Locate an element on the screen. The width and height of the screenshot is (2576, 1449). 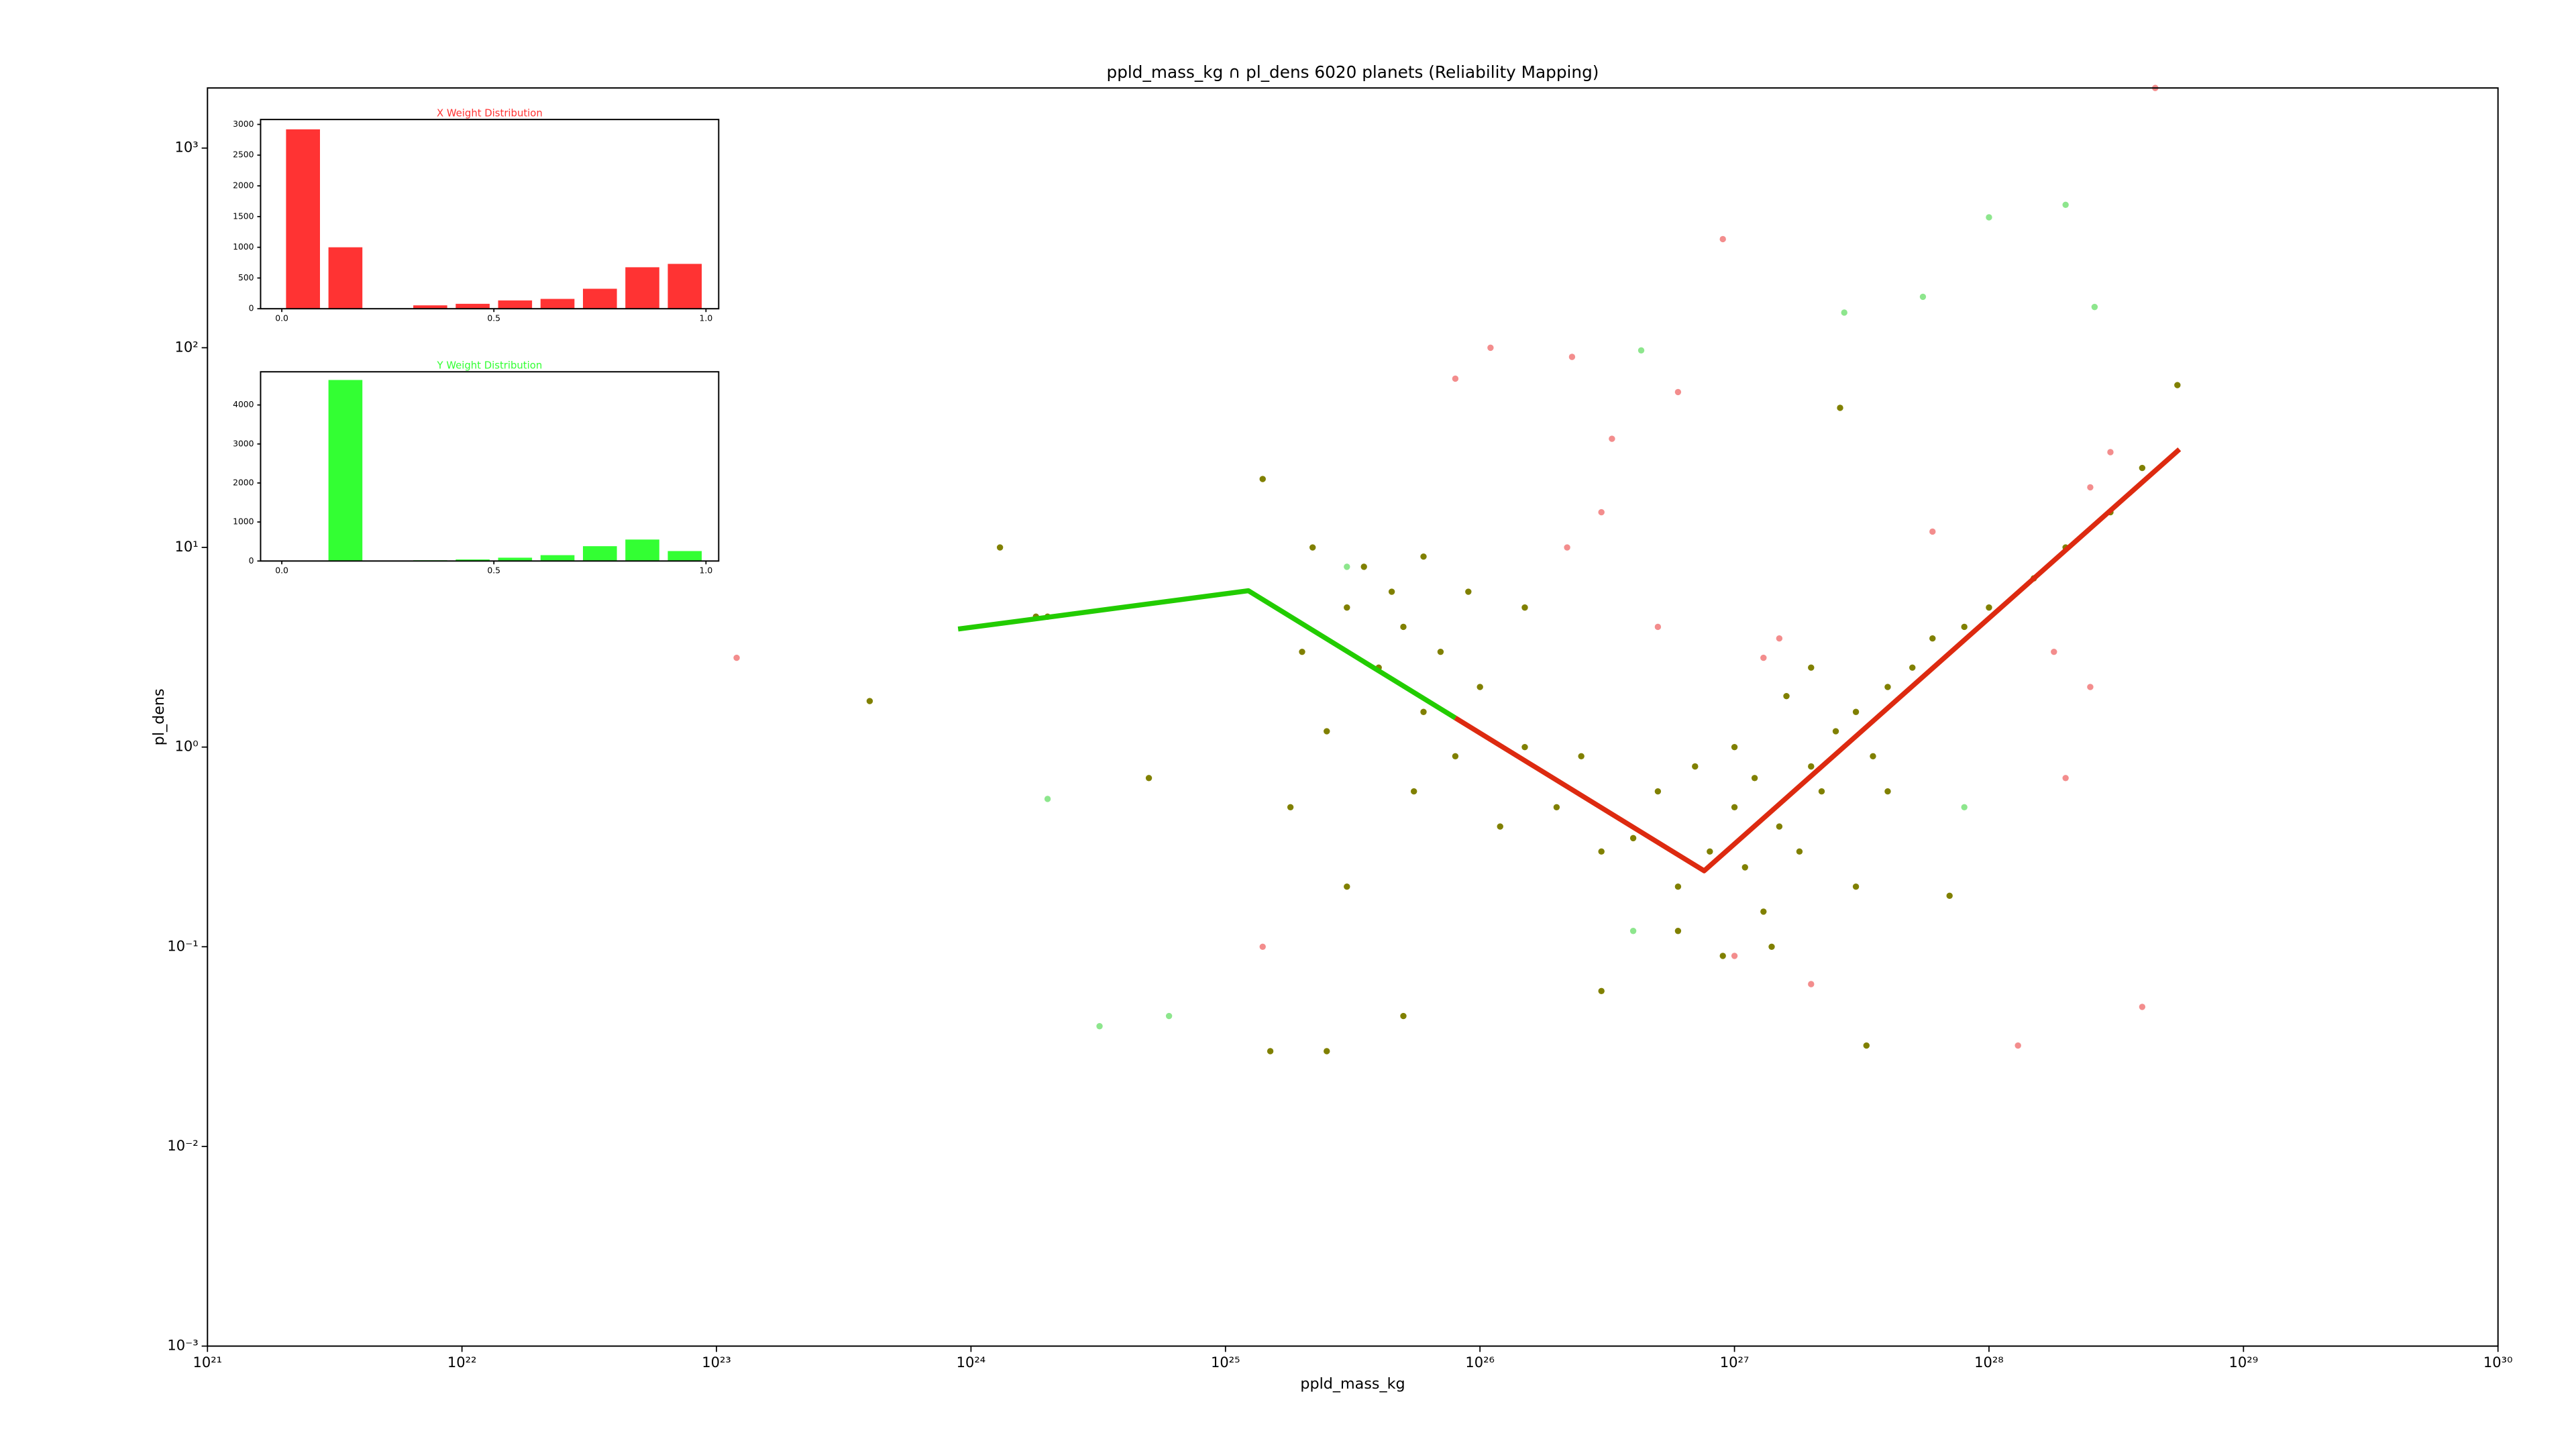
inset-title: Y Weight Distribution is located at coordinates (490, 366).